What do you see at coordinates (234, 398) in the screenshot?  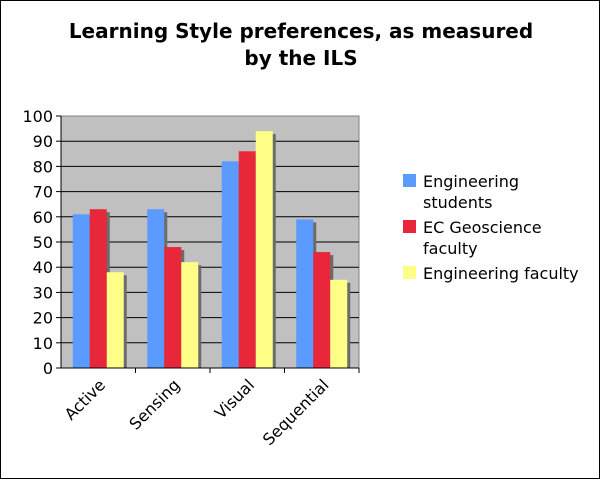 I see `x-category-label: Visual` at bounding box center [234, 398].